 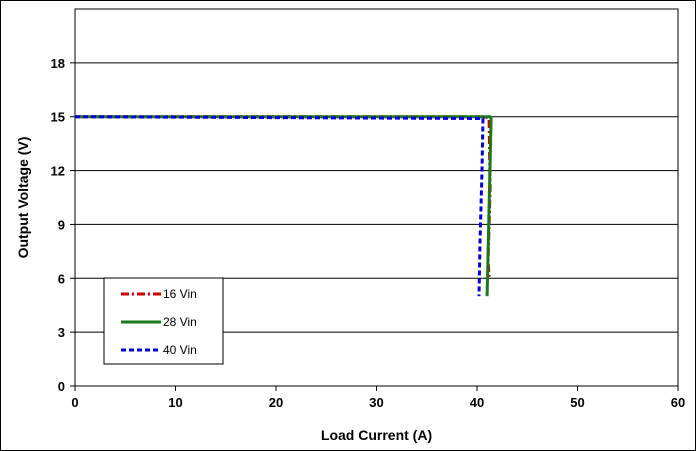 I want to click on y-tick-label: 0, so click(x=61, y=386).